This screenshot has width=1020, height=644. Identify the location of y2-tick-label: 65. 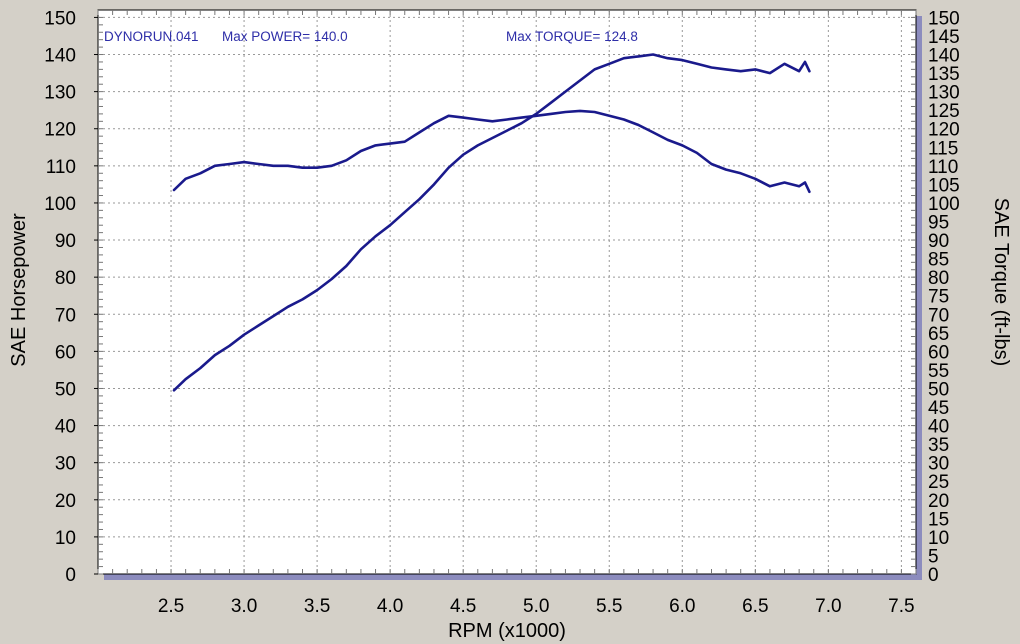
(938, 334).